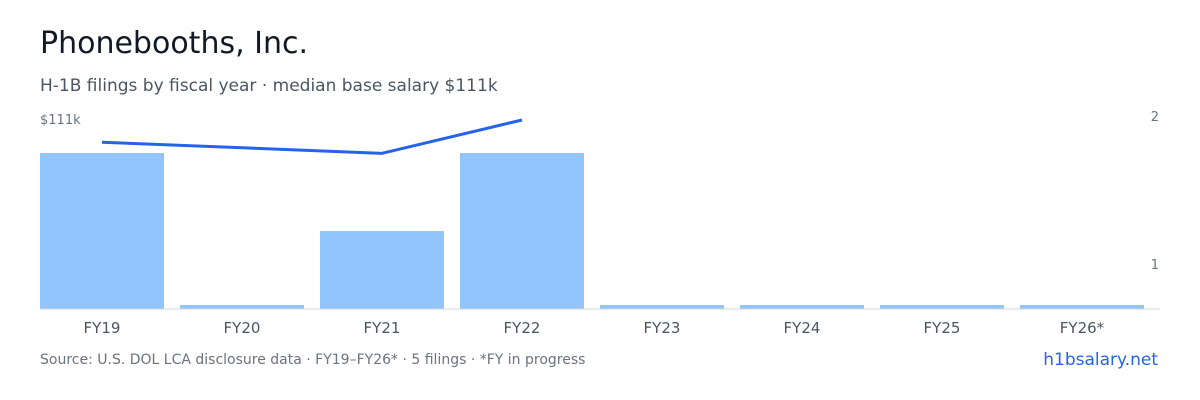  Describe the element at coordinates (382, 328) in the screenshot. I see `x-tick-label: FY21` at that location.